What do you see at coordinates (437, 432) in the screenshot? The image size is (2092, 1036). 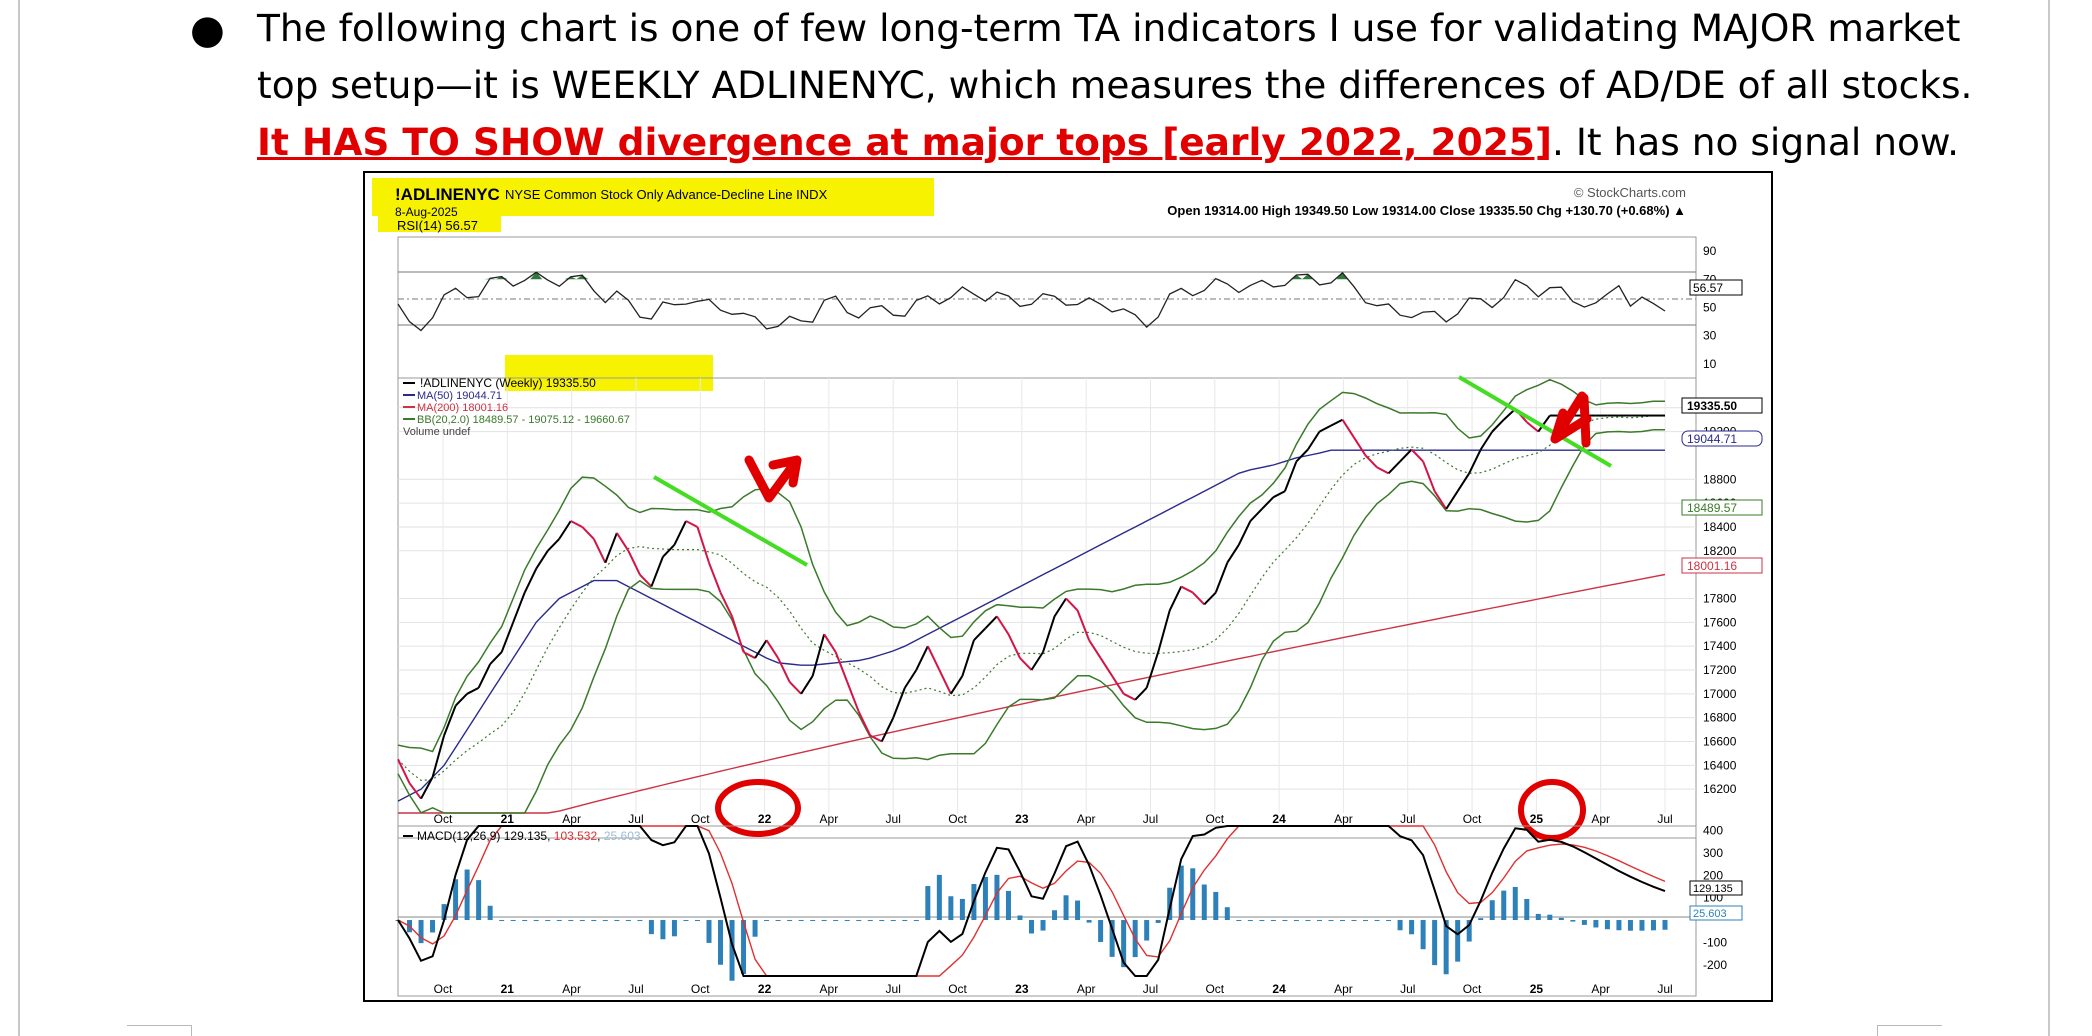 I see `legend-volume: Volume undef` at bounding box center [437, 432].